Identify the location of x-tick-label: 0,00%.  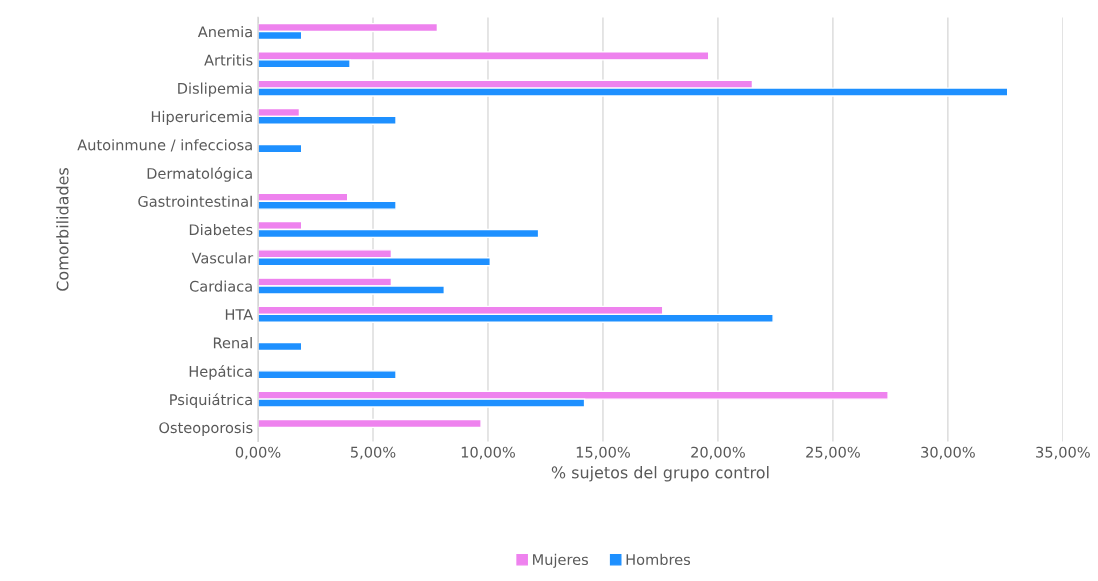
(258, 453).